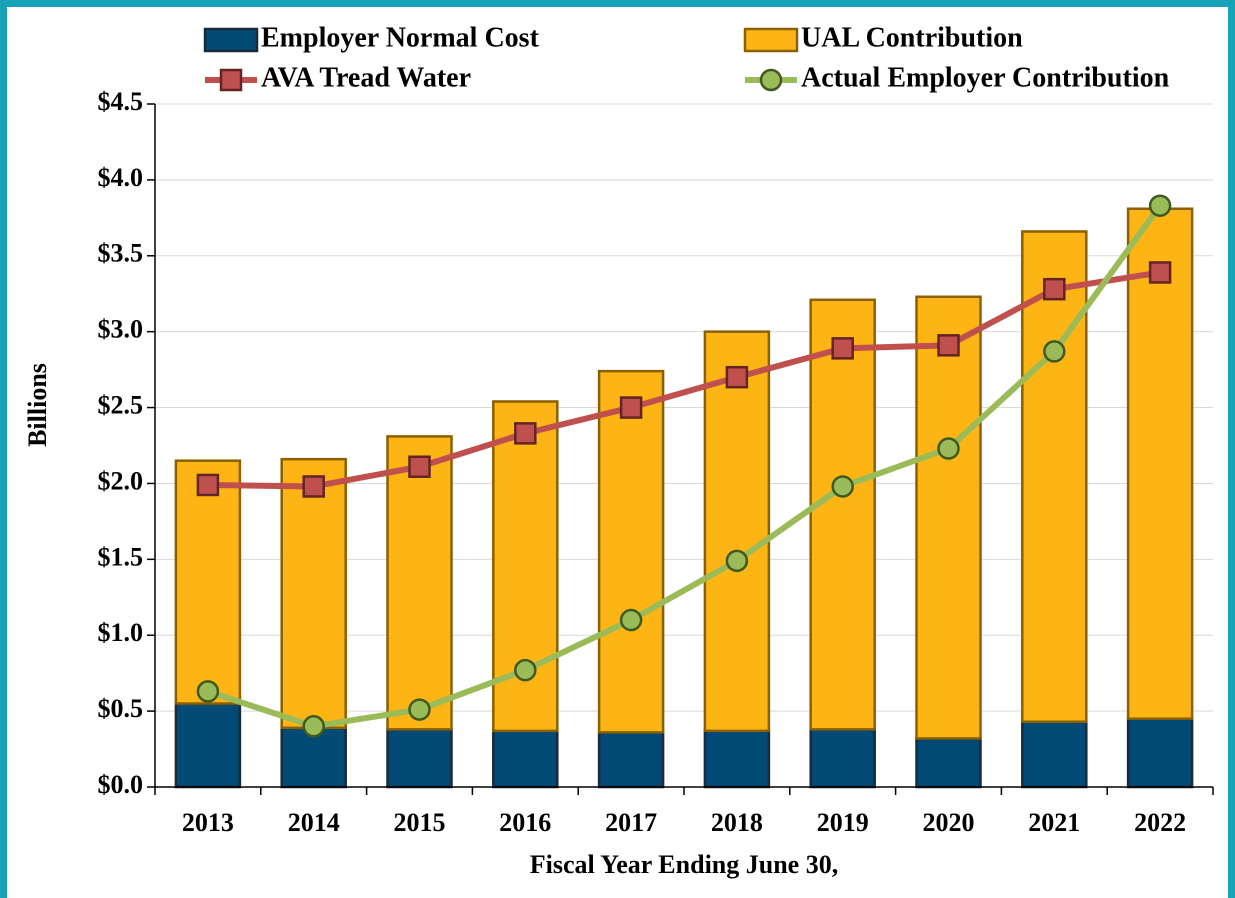 This screenshot has height=898, width=1235. I want to click on x-tick-label: 2015, so click(420, 822).